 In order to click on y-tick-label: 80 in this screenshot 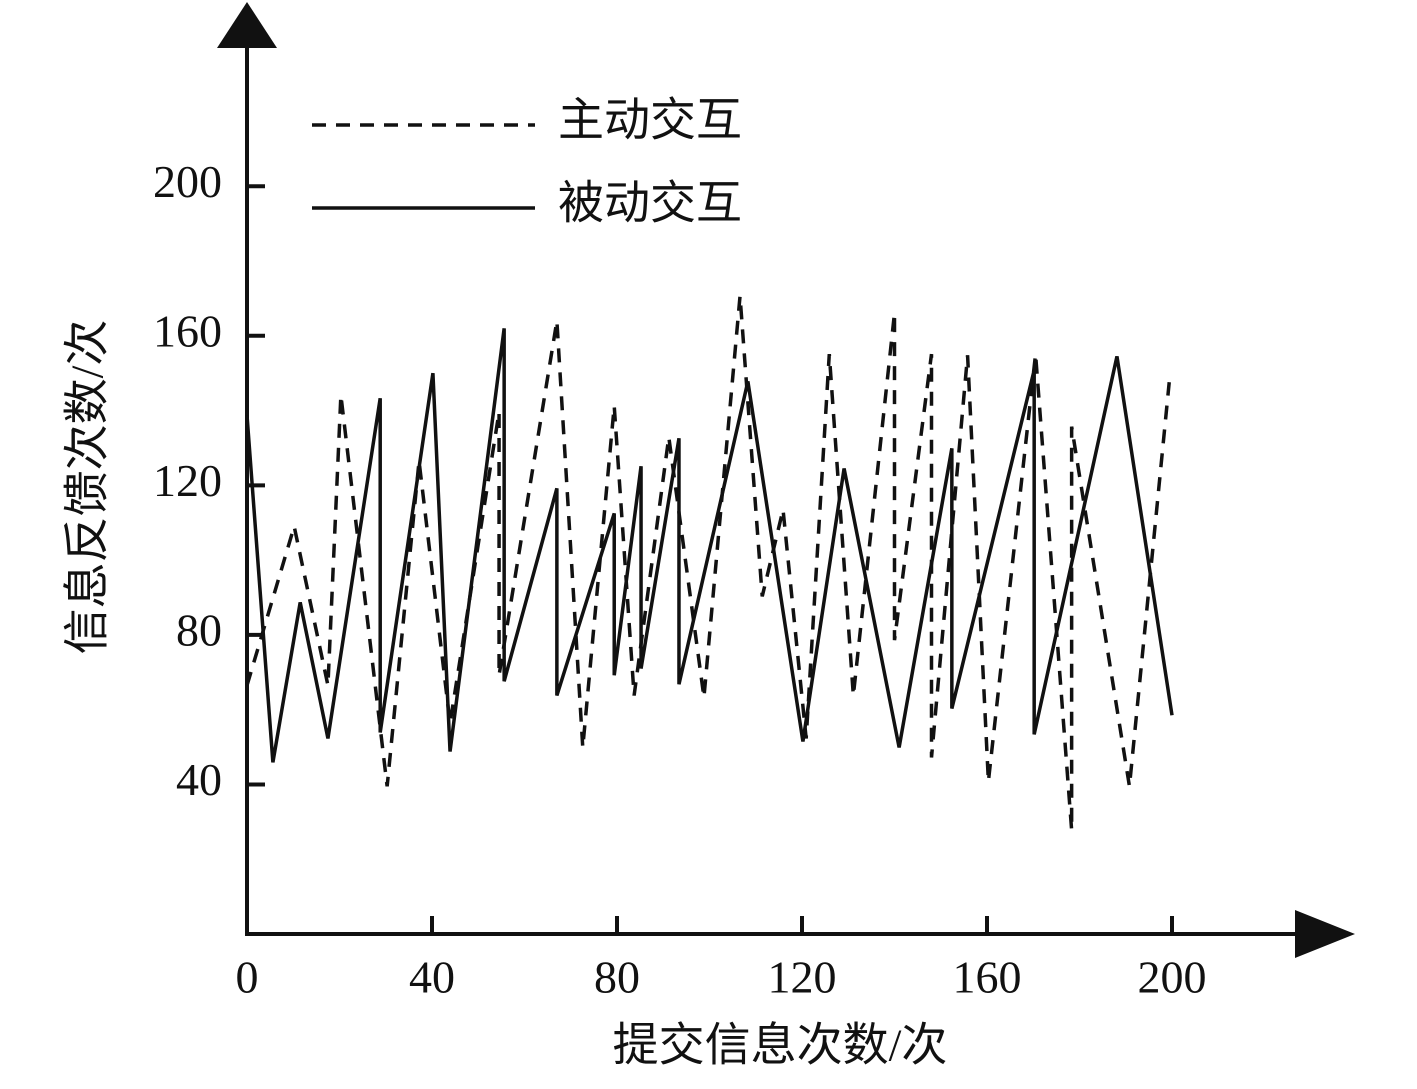, I will do `click(199, 629)`.